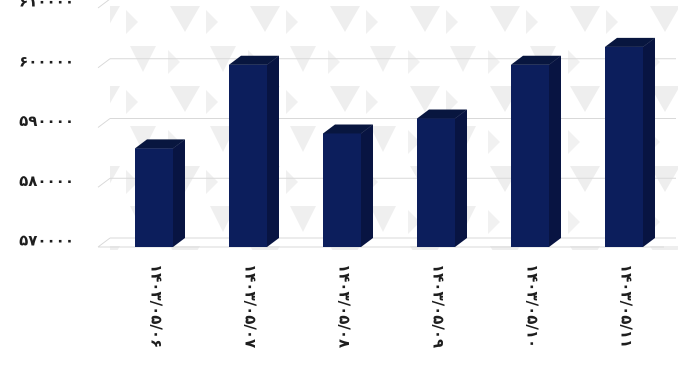 This screenshot has height=388, width=678. What do you see at coordinates (157, 306) in the screenshot?
I see `x-tick-label: ۱۴۰۳/۰۵/۰۶` at bounding box center [157, 306].